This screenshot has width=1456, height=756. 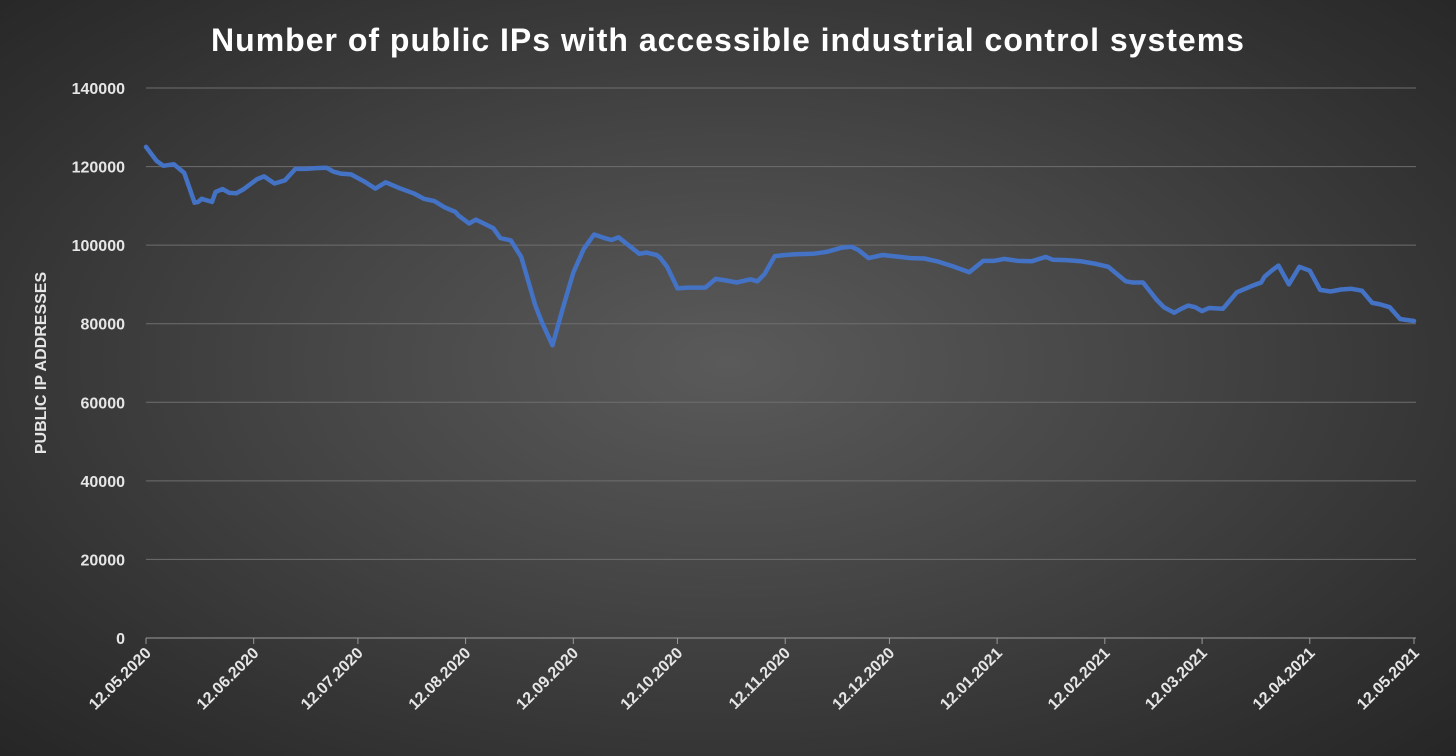 I want to click on x-tick-label: 12.10.2020, so click(x=652, y=679).